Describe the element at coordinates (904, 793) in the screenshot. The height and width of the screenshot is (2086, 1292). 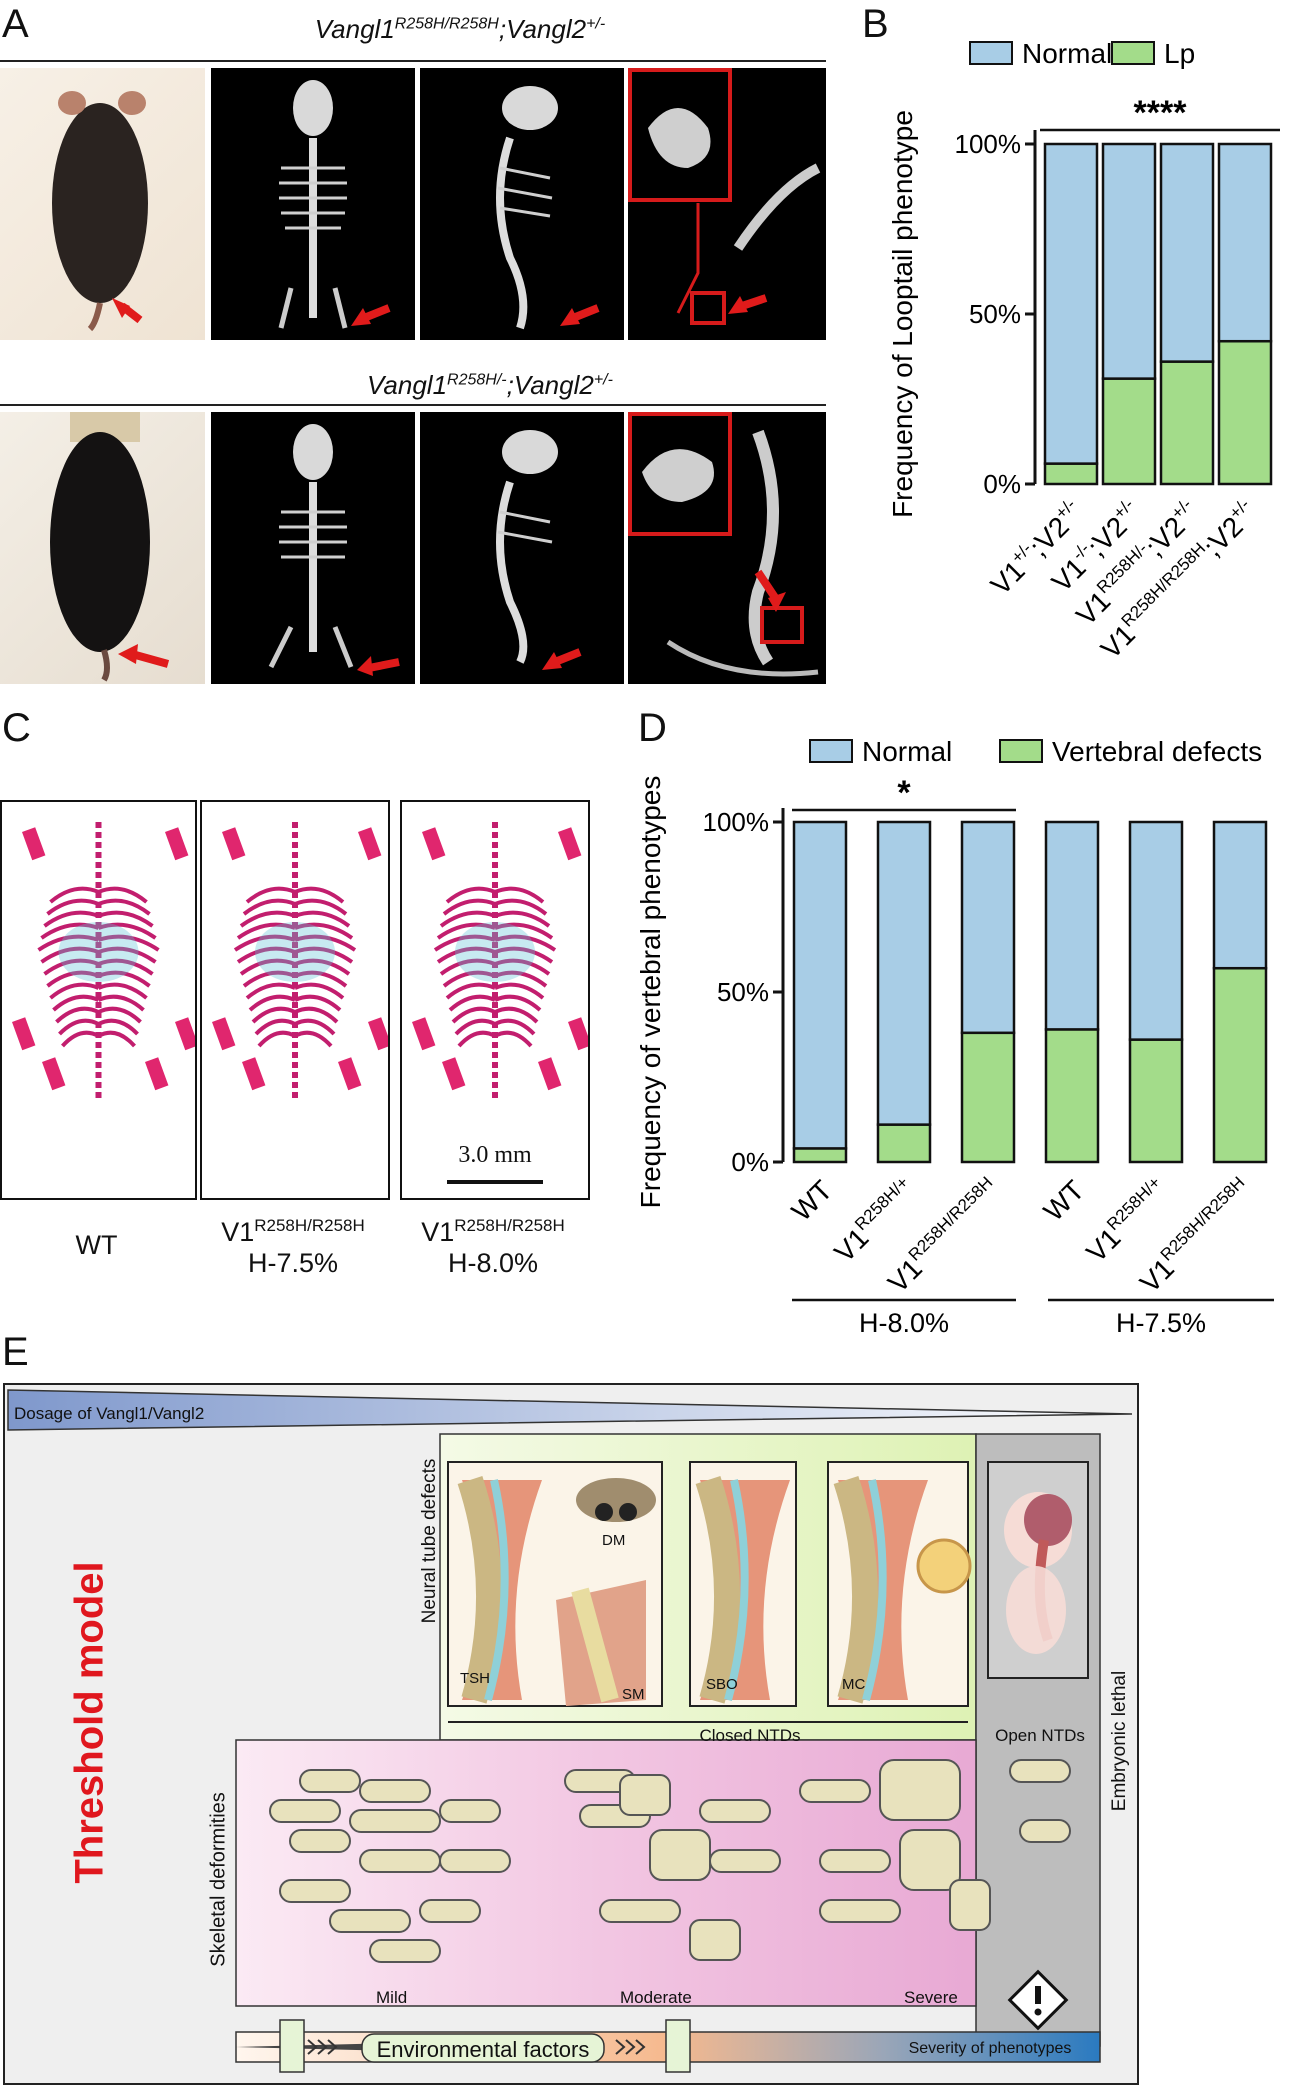
I see `significance-marker: *` at that location.